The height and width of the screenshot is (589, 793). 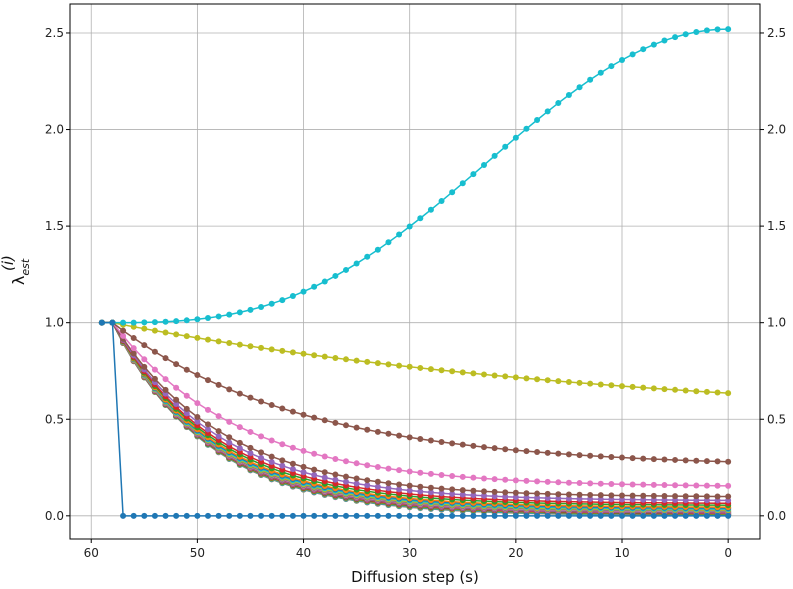 I want to click on y-axis-label: λest (i), so click(x=16, y=270).